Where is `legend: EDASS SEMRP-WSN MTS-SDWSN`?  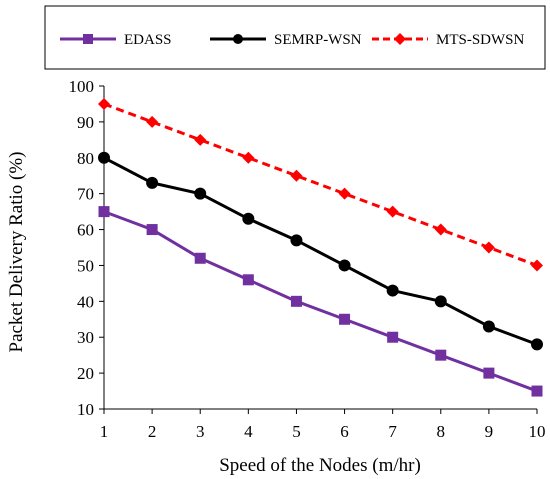 legend: EDASS SEMRP-WSN MTS-SDWSN is located at coordinates (295, 37).